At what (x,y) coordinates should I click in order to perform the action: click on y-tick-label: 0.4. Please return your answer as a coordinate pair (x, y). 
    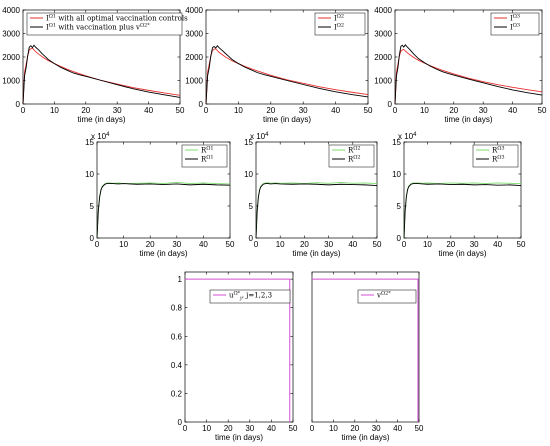
    Looking at the image, I should click on (177, 365).